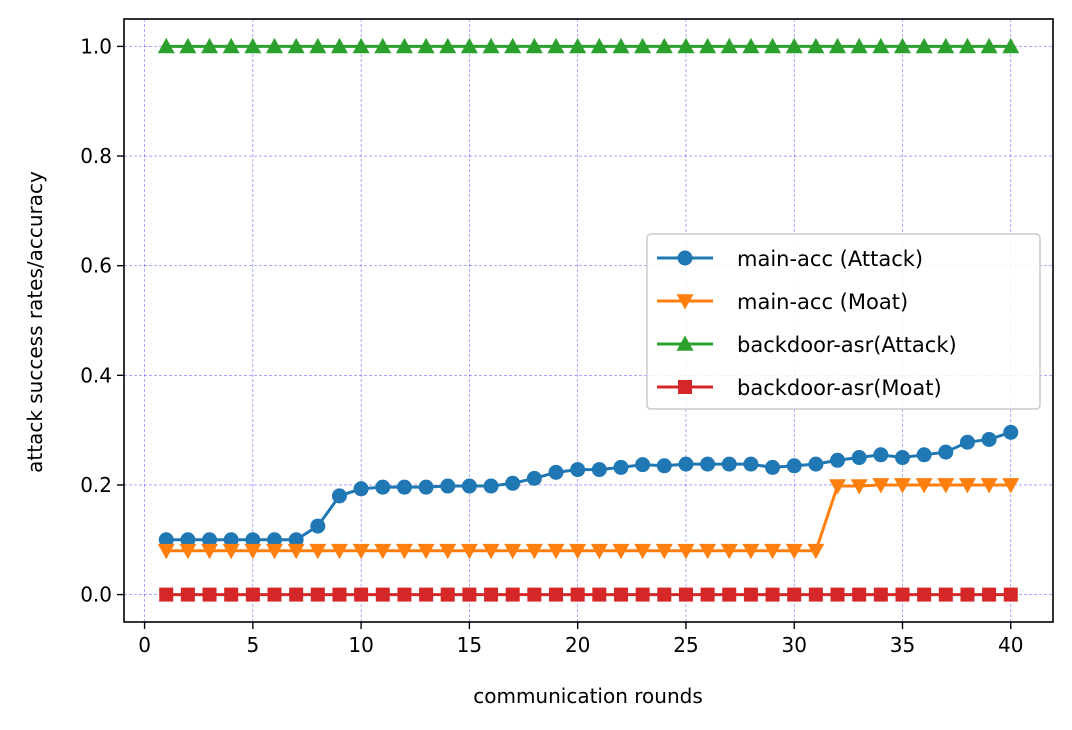  What do you see at coordinates (839, 388) in the screenshot?
I see `legend-label: backdoor-asr(Moat)` at bounding box center [839, 388].